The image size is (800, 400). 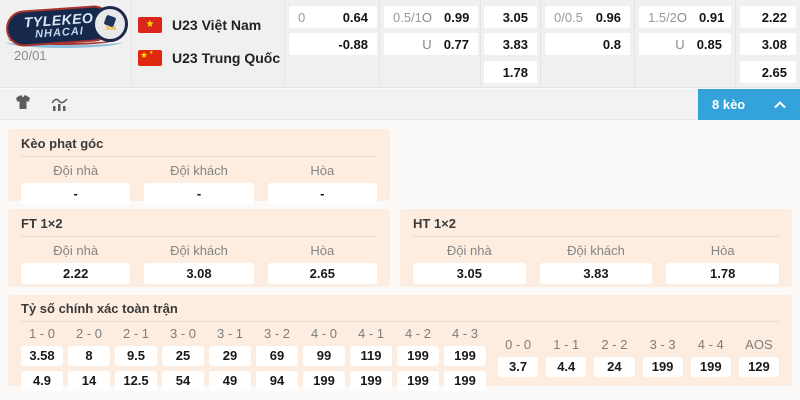 I want to click on ft-home-odds: 2.22, so click(x=76, y=273).